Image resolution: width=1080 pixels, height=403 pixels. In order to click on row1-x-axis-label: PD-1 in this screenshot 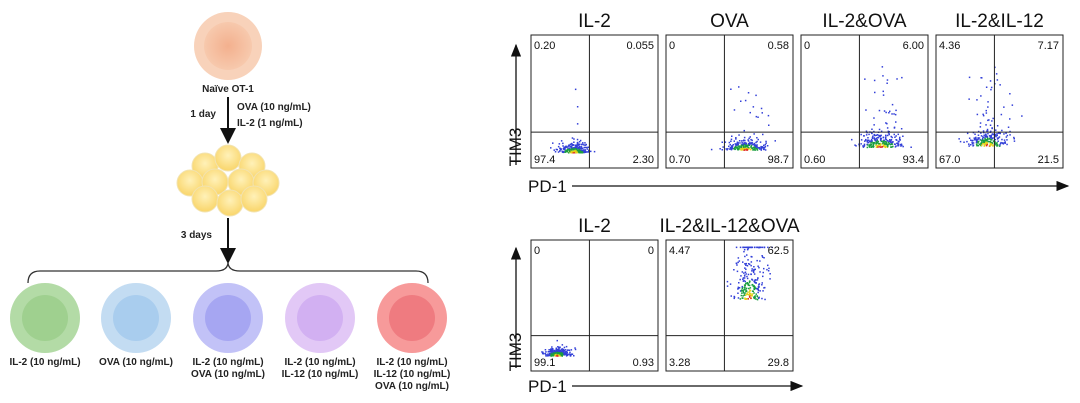, I will do `click(547, 186)`.